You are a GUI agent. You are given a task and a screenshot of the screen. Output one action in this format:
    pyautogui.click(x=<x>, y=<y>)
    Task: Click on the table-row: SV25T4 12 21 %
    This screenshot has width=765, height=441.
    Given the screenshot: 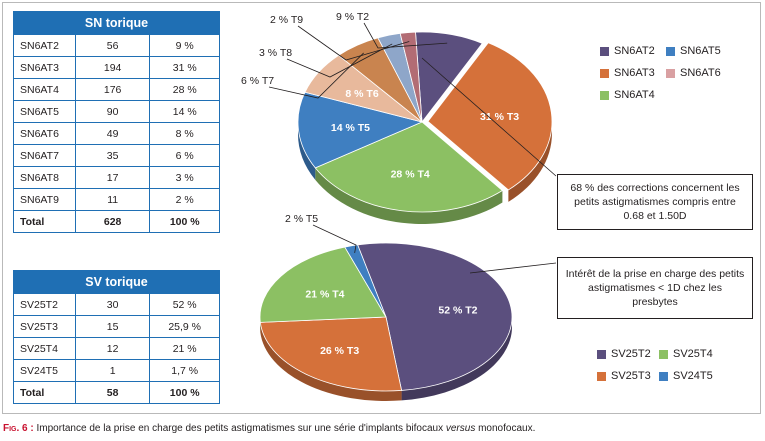 What is the action you would take?
    pyautogui.click(x=116, y=348)
    